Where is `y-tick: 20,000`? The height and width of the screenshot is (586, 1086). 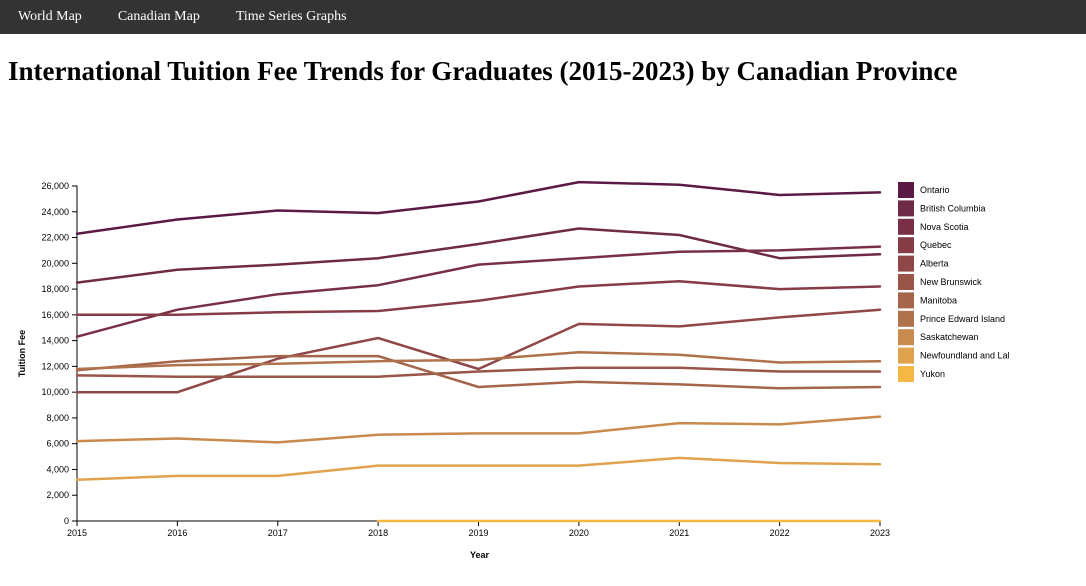
y-tick: 20,000 is located at coordinates (59, 263).